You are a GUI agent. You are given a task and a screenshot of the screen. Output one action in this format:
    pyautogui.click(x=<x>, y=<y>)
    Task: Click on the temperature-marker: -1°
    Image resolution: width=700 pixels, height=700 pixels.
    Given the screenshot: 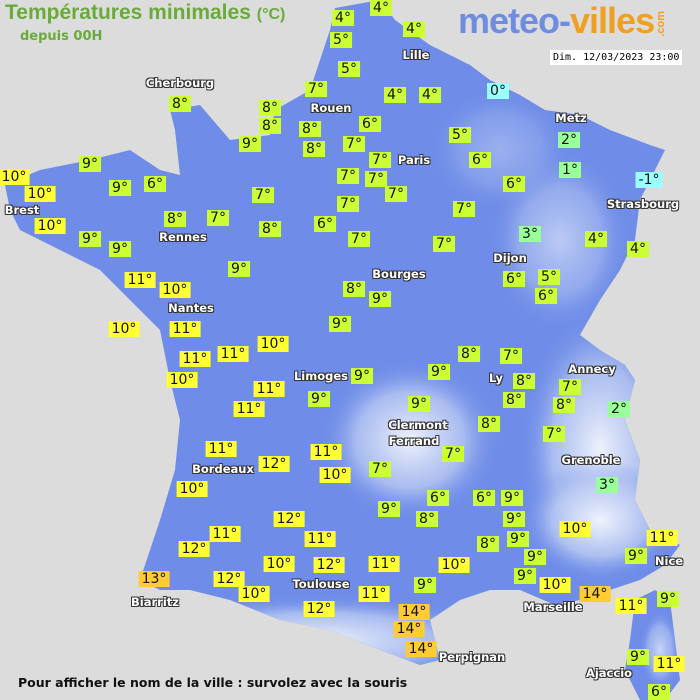 What is the action you would take?
    pyautogui.click(x=649, y=180)
    